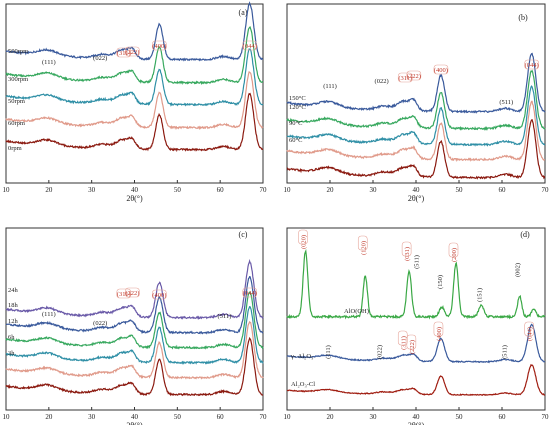 Image resolution: width=550 pixels, height=425 pixels. What do you see at coordinates (18, 79) in the screenshot?
I see `series-label: 300rpm` at bounding box center [18, 79].